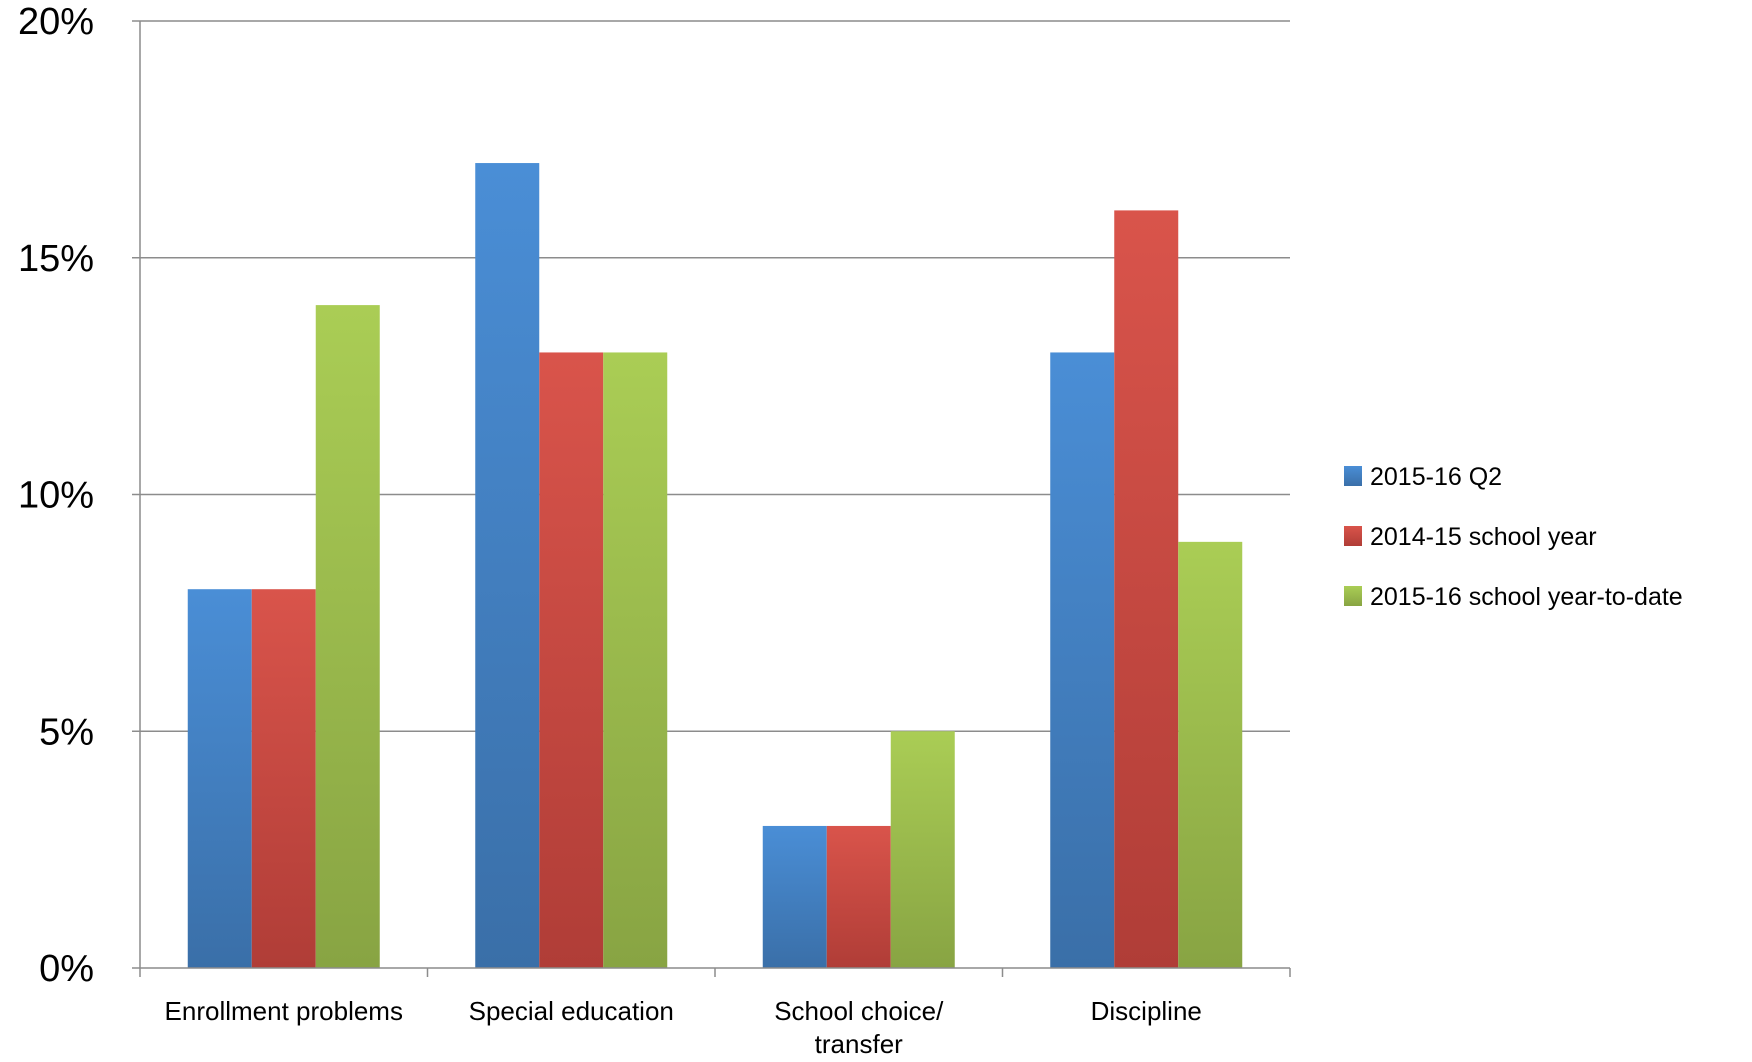 Image resolution: width=1752 pixels, height=1062 pixels. Describe the element at coordinates (66, 969) in the screenshot. I see `y-tick-label: 0%` at that location.